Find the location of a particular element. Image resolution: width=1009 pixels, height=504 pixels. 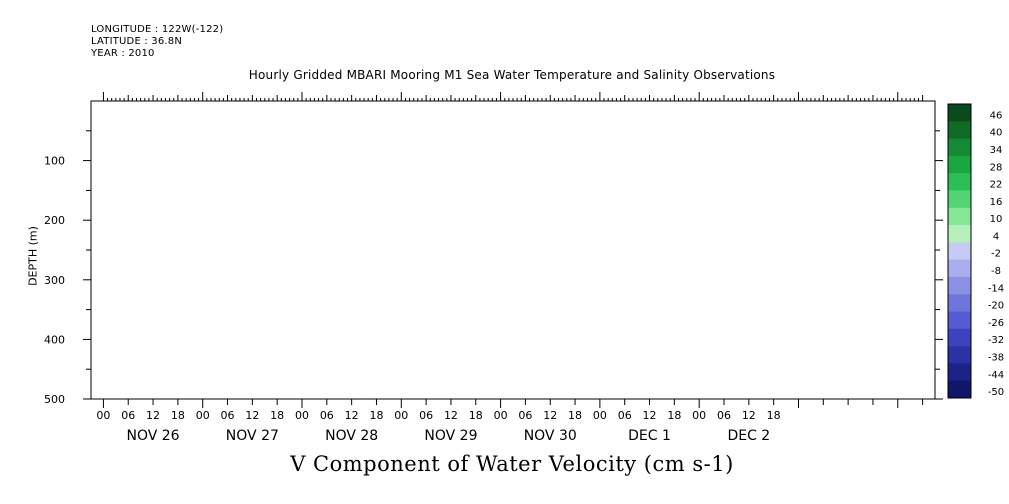

colorbar-label: 10 is located at coordinates (996, 219).